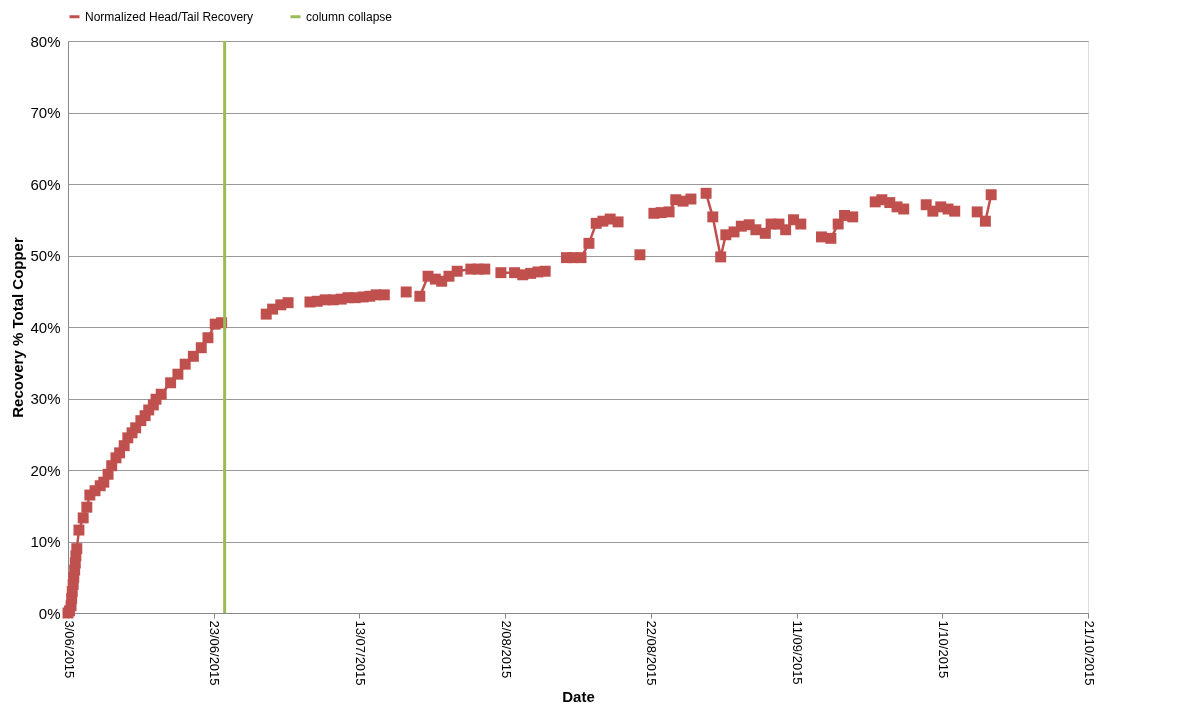 The image size is (1178, 728). I want to click on x-axis-title: Date, so click(578, 696).